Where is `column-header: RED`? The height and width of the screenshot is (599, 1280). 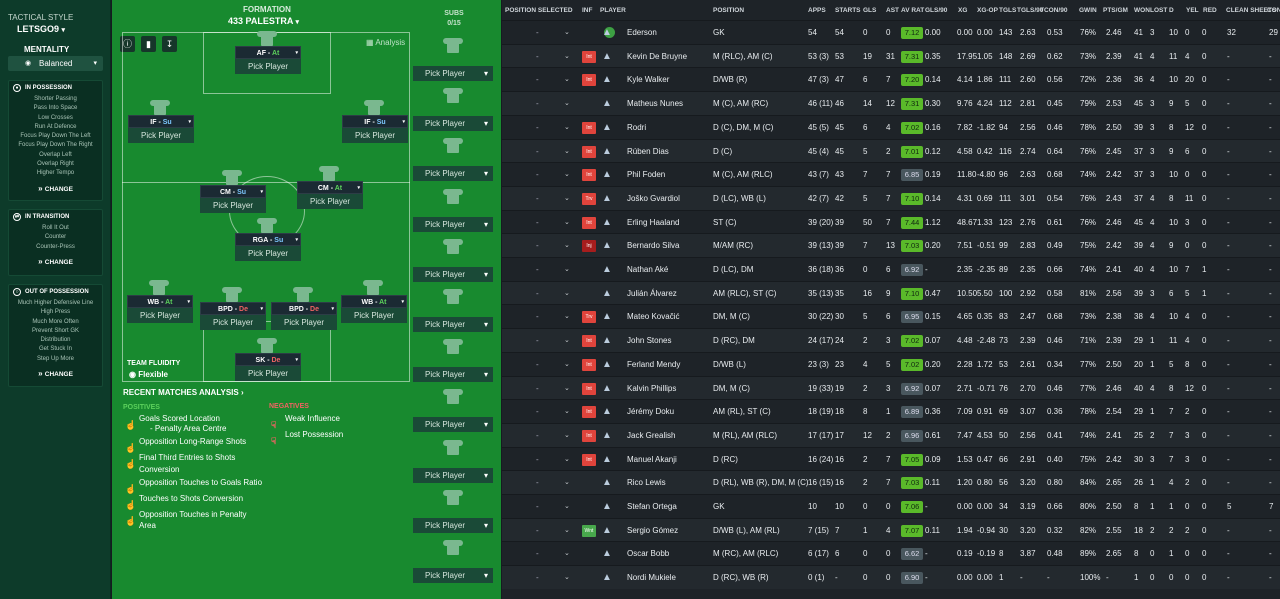
column-header: RED is located at coordinates (1210, 10).